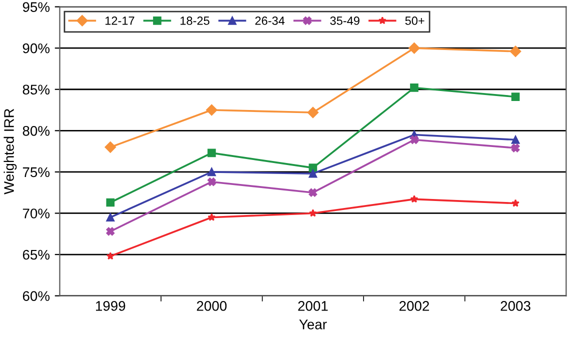 This screenshot has width=569, height=340. I want to click on legend-label: 50+, so click(414, 20).